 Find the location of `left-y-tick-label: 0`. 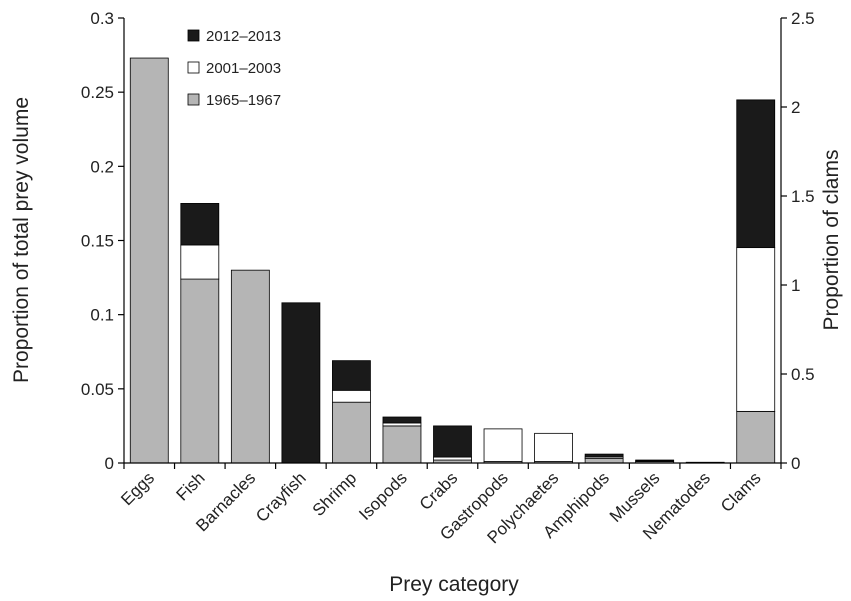

left-y-tick-label: 0 is located at coordinates (109, 463).